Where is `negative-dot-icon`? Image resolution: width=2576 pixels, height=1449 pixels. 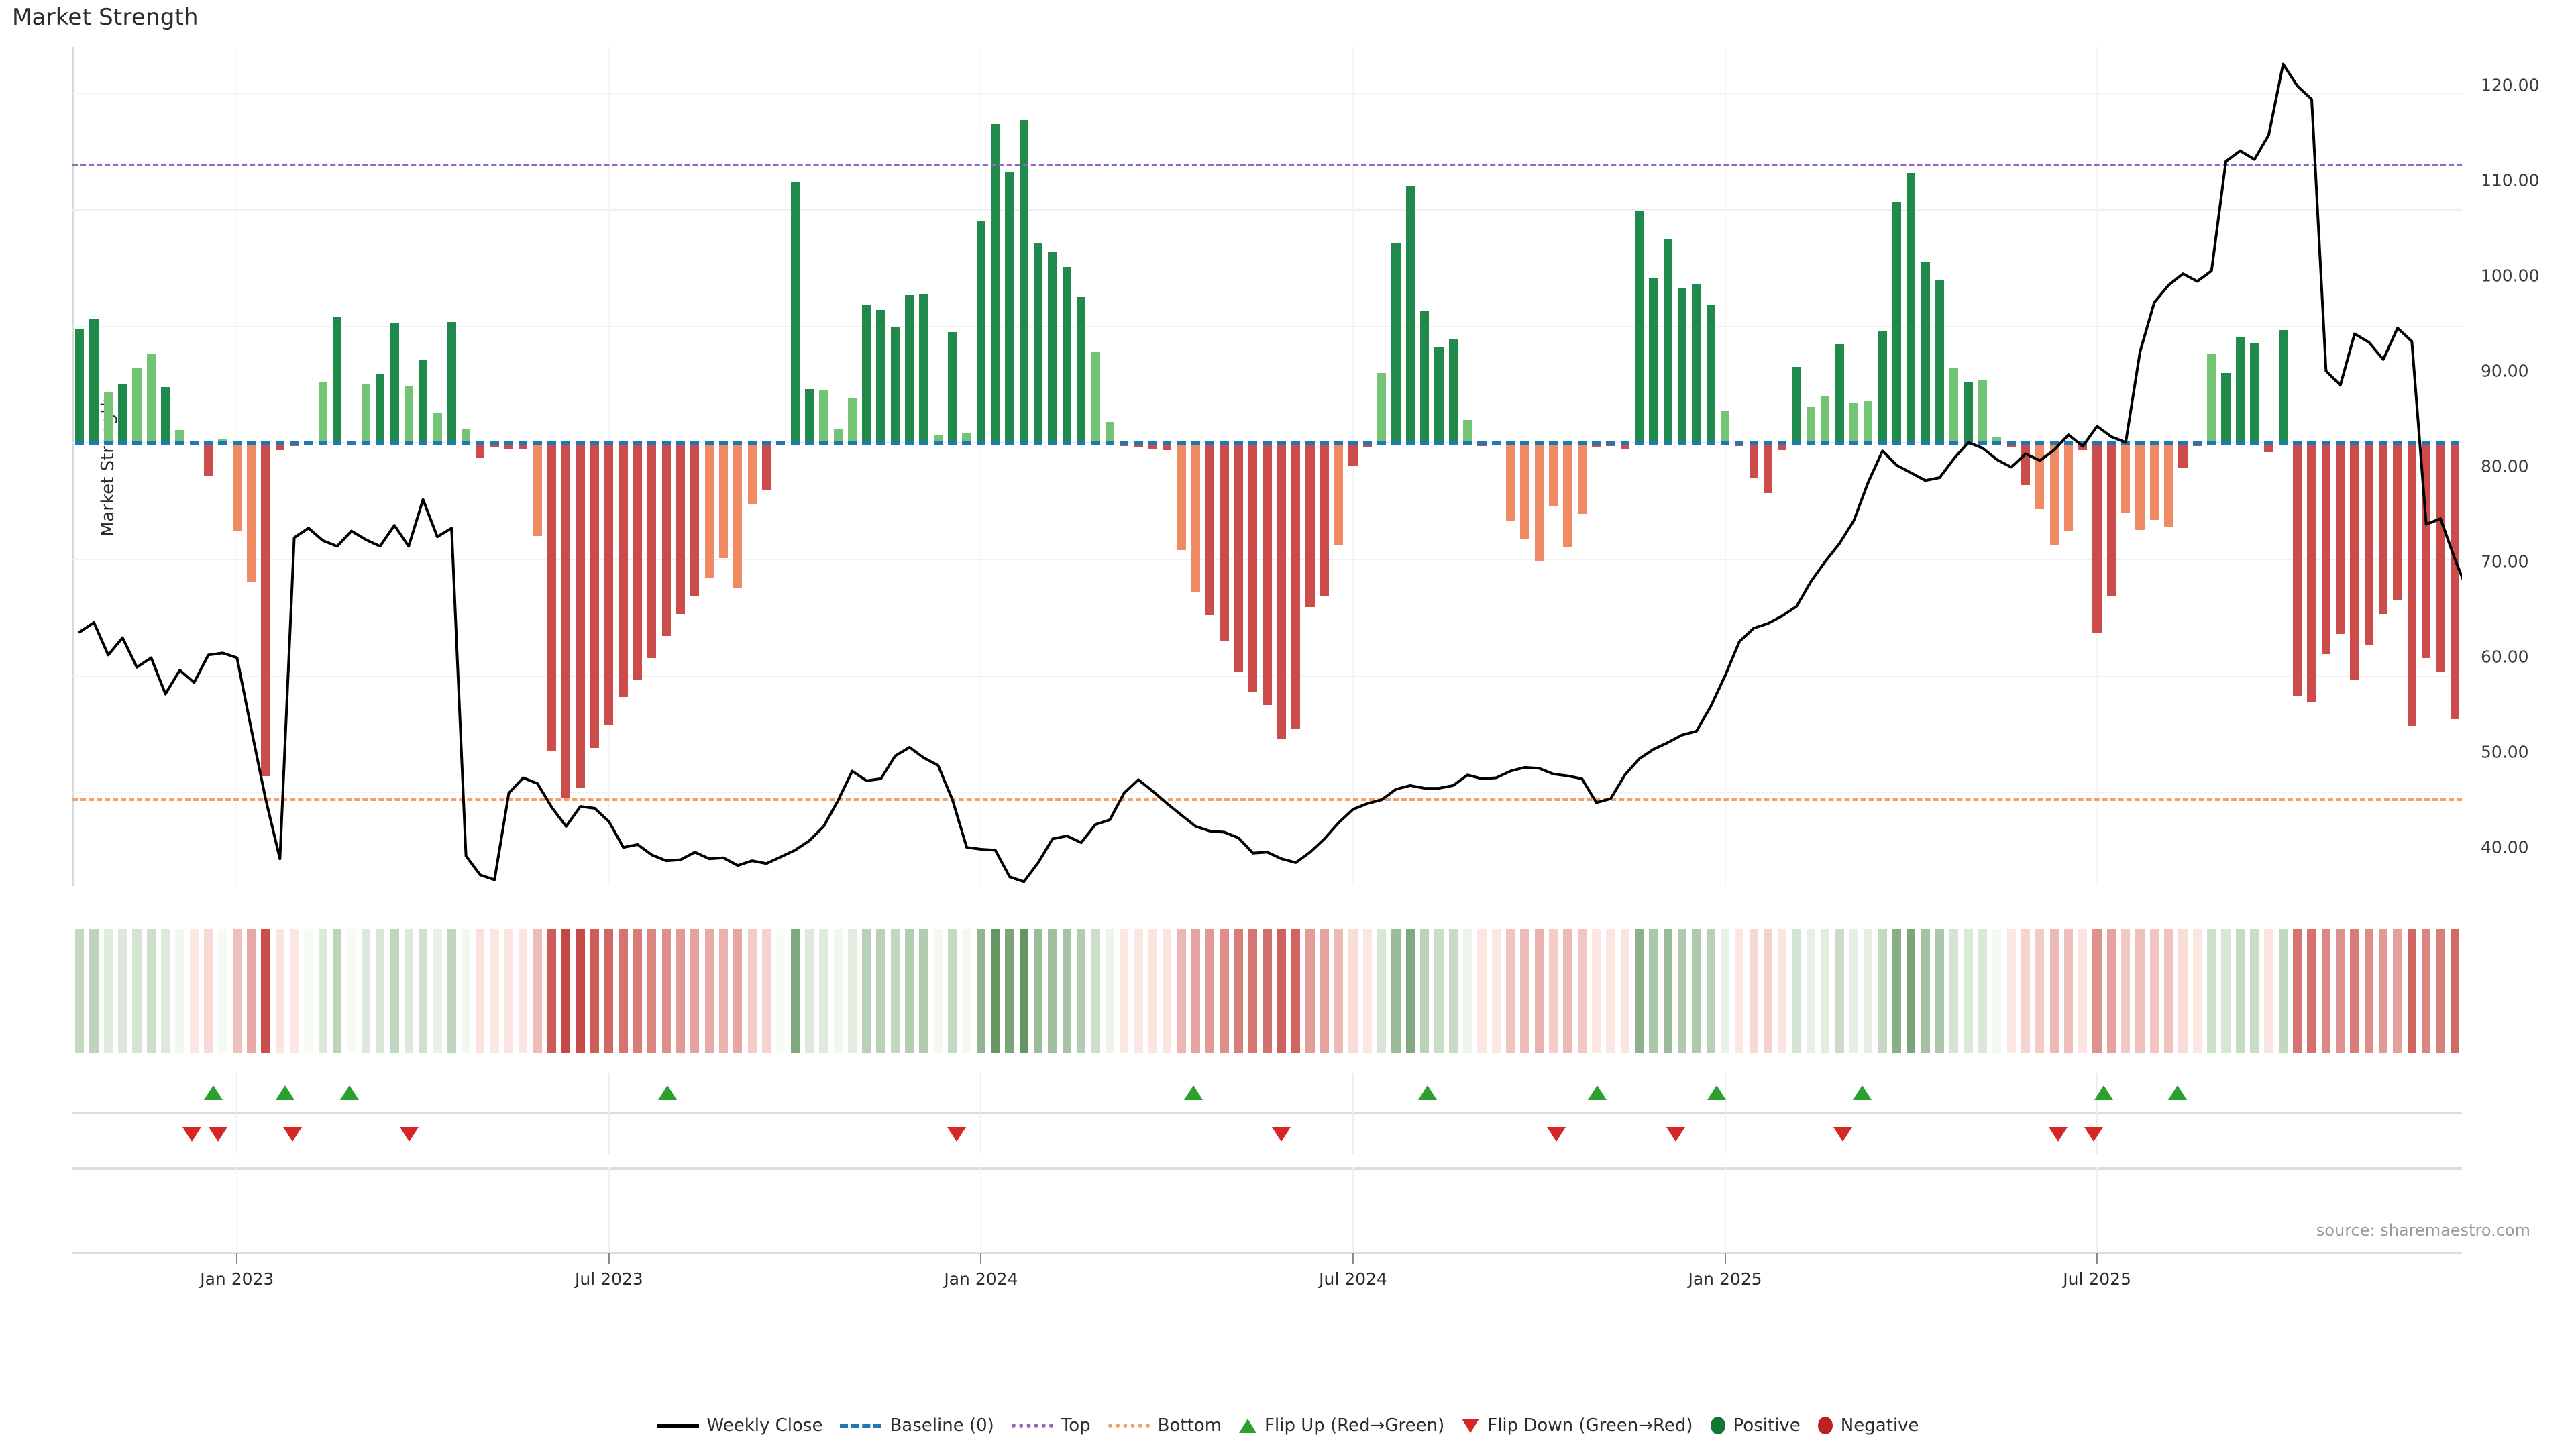
negative-dot-icon is located at coordinates (1825, 1425).